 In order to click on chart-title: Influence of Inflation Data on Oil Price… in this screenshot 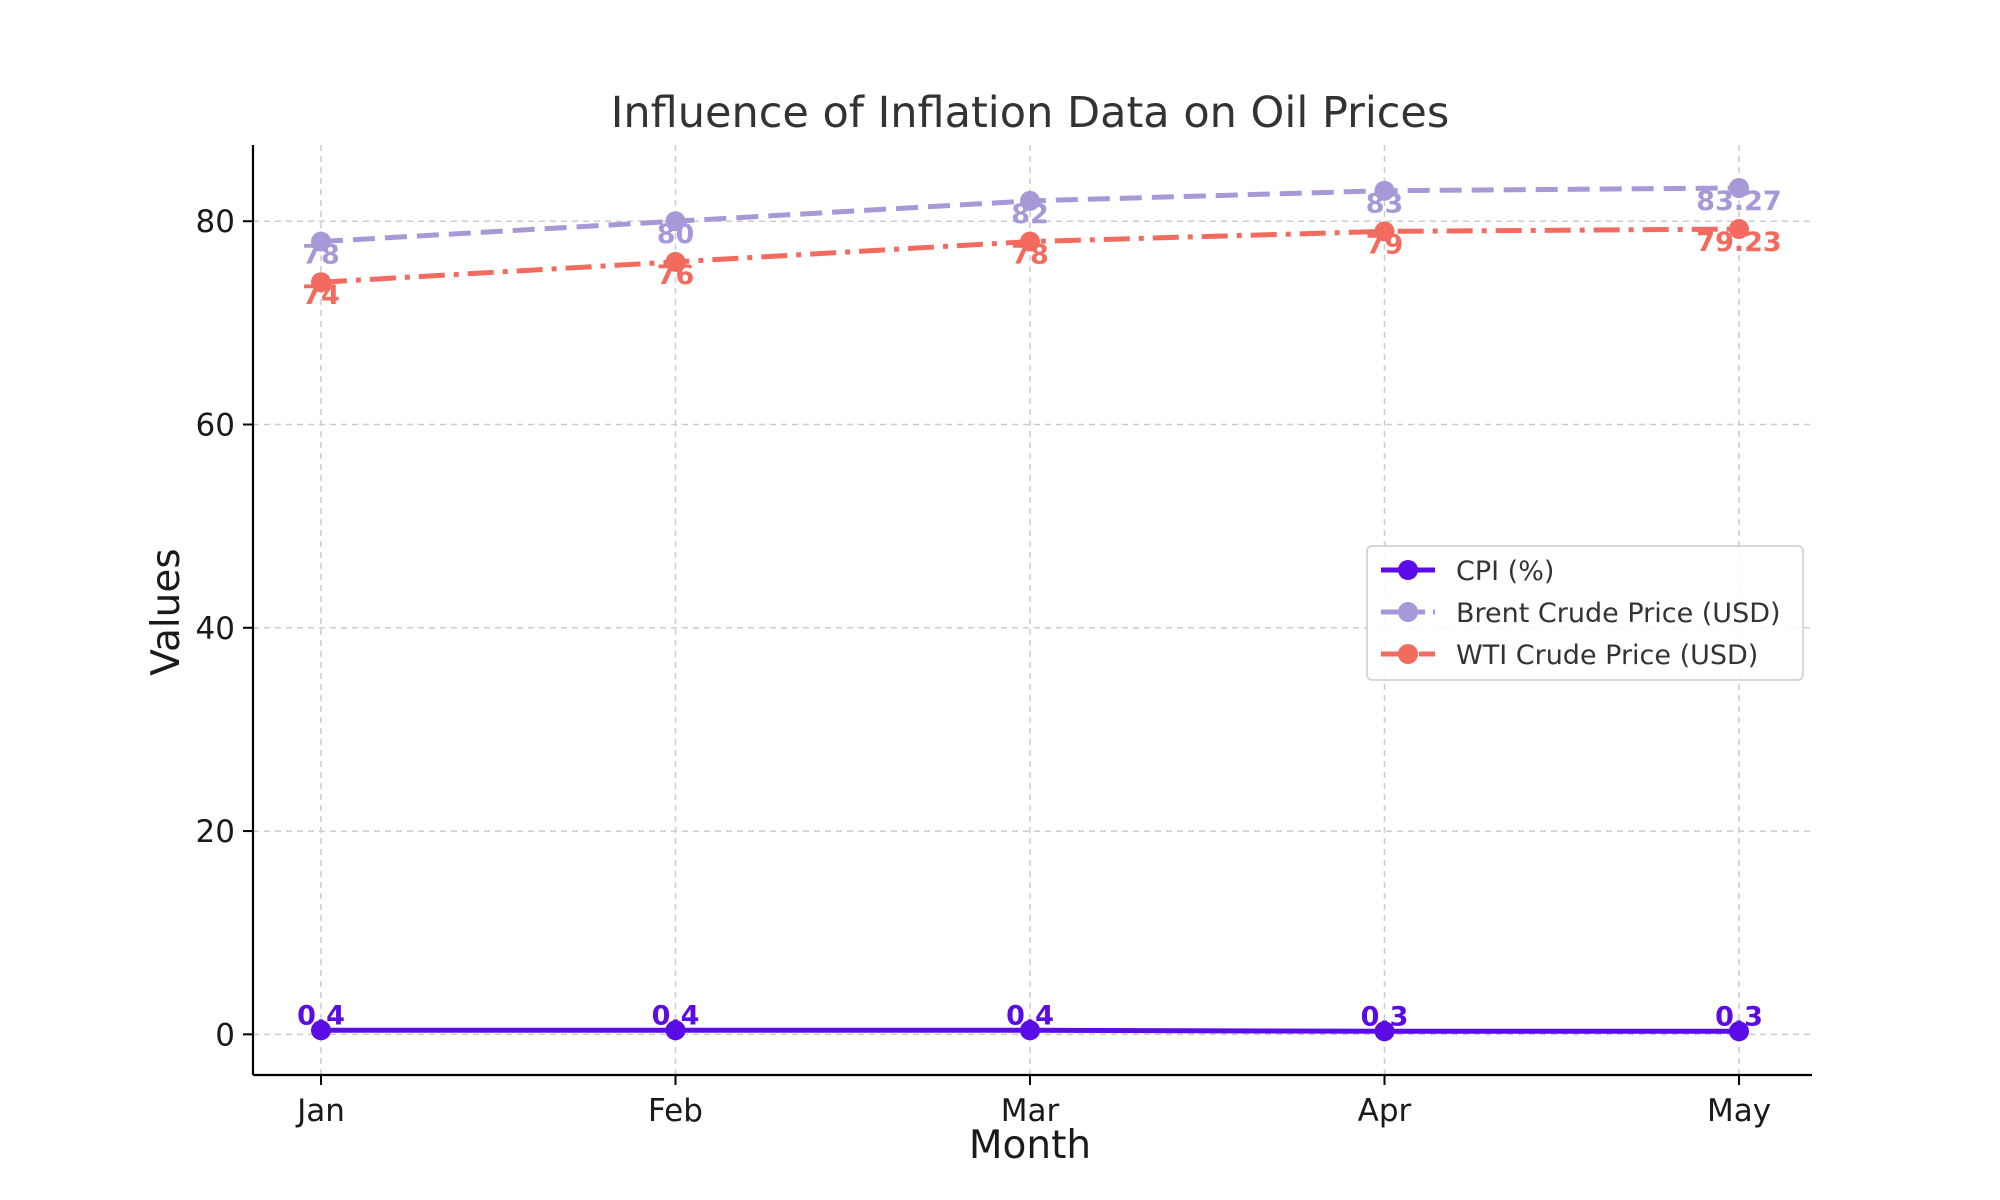, I will do `click(1030, 113)`.